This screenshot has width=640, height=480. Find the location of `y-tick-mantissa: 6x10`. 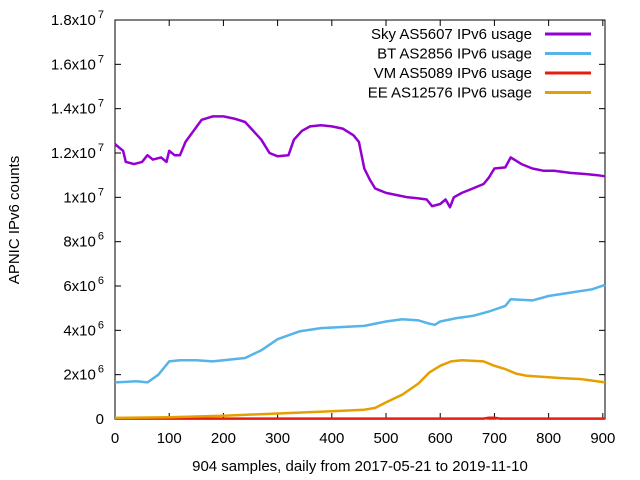

y-tick-mantissa: 6x10 is located at coordinates (79, 286).